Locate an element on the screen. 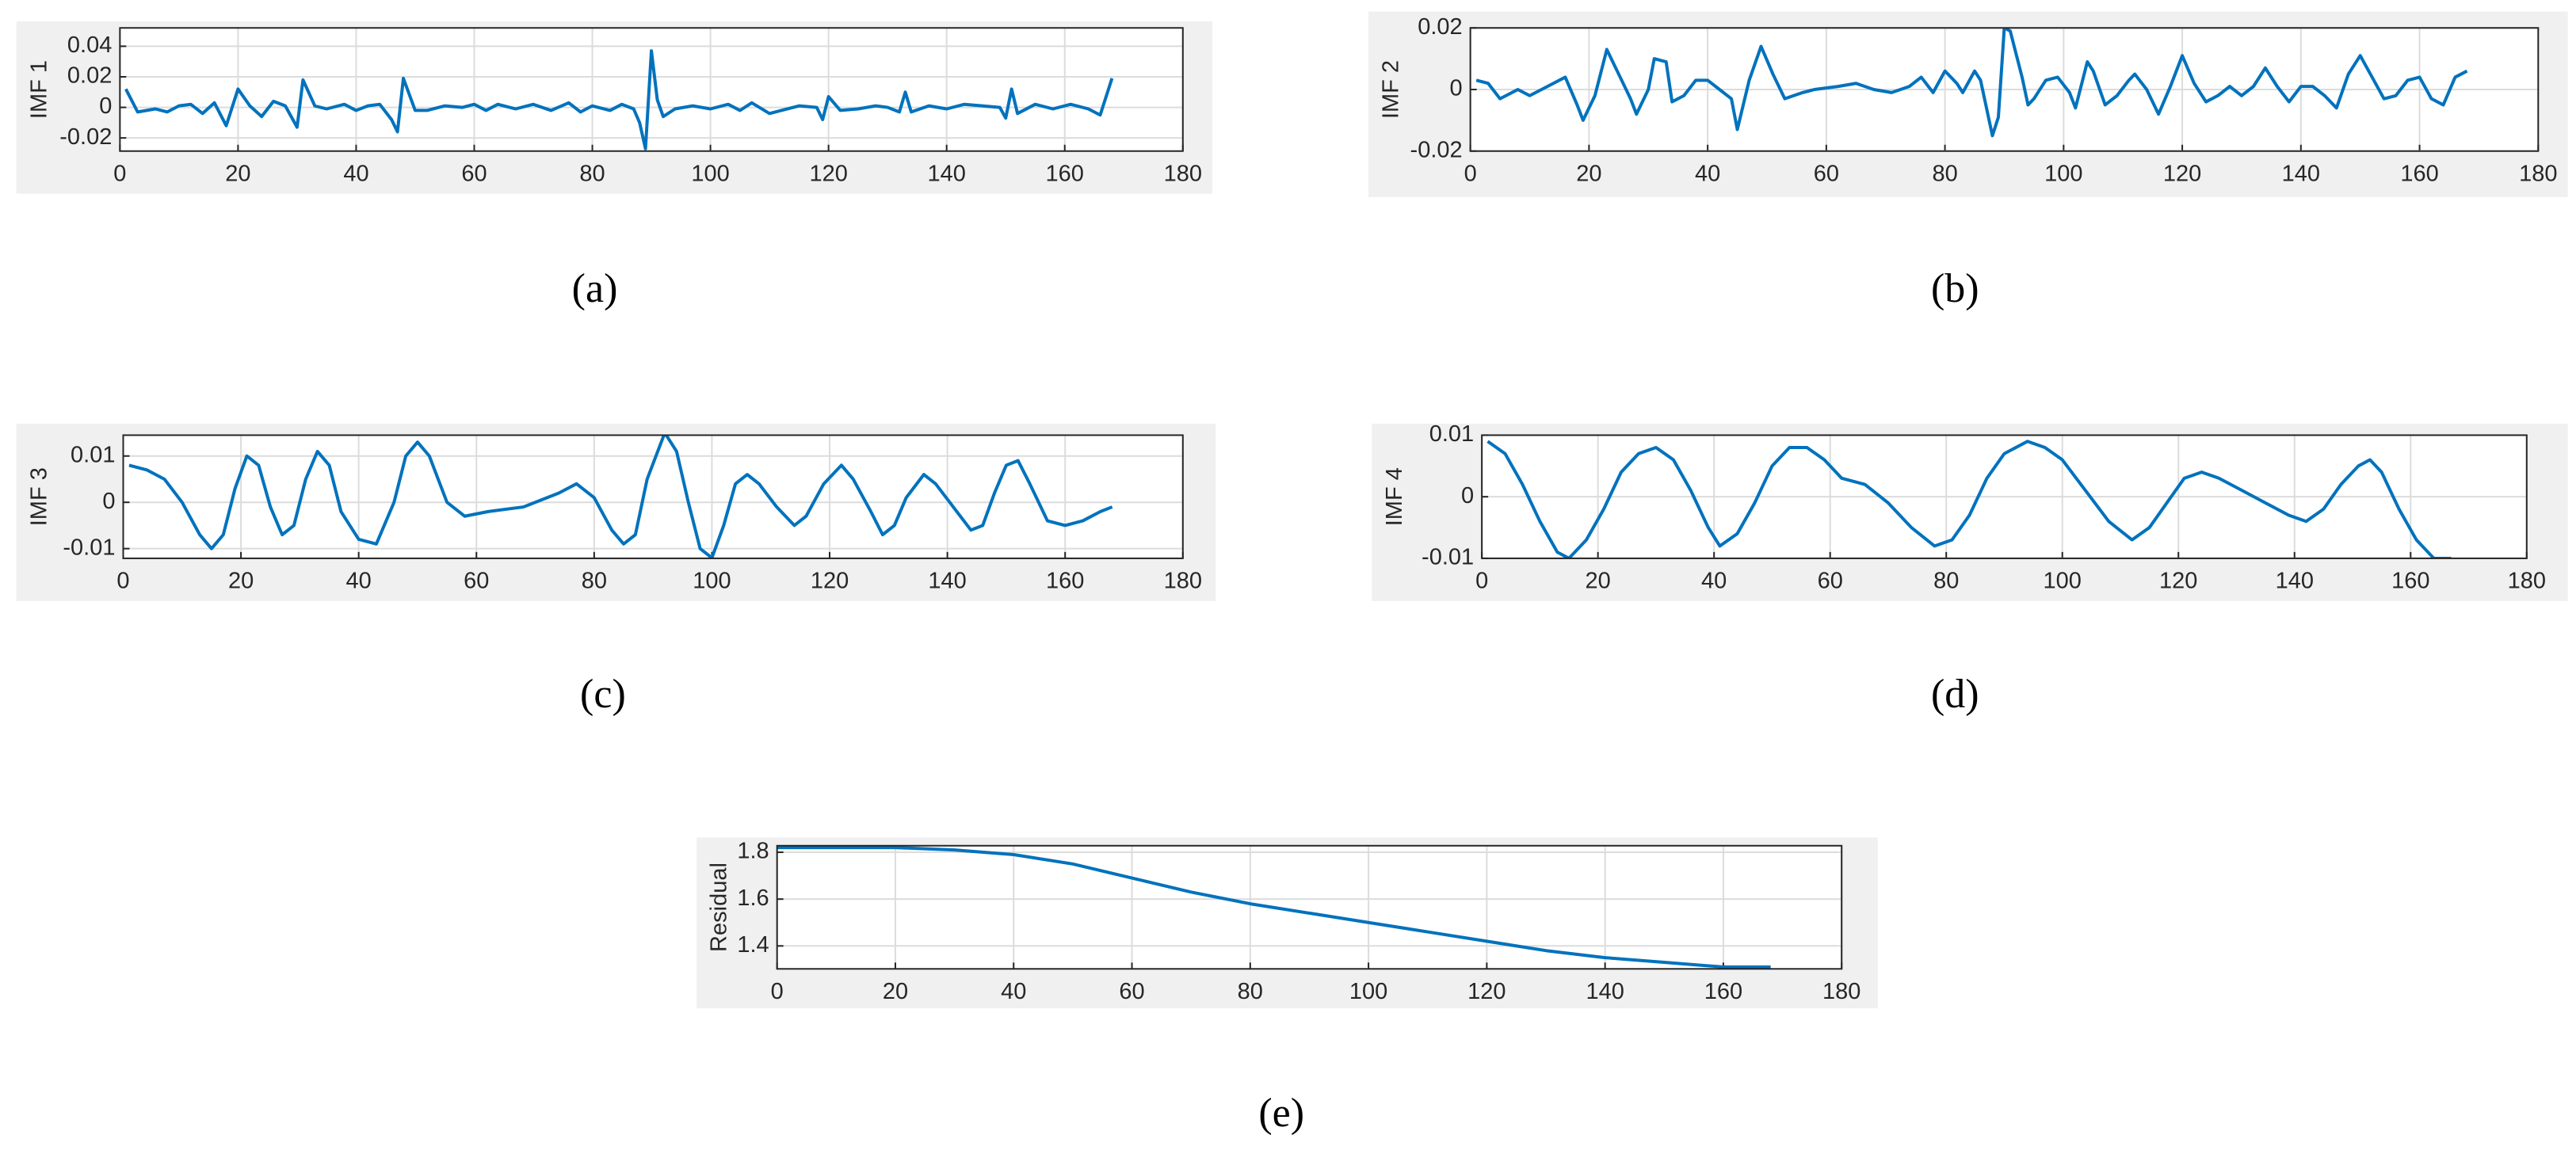 This screenshot has height=1154, width=2576. caption: (d) is located at coordinates (1955, 694).